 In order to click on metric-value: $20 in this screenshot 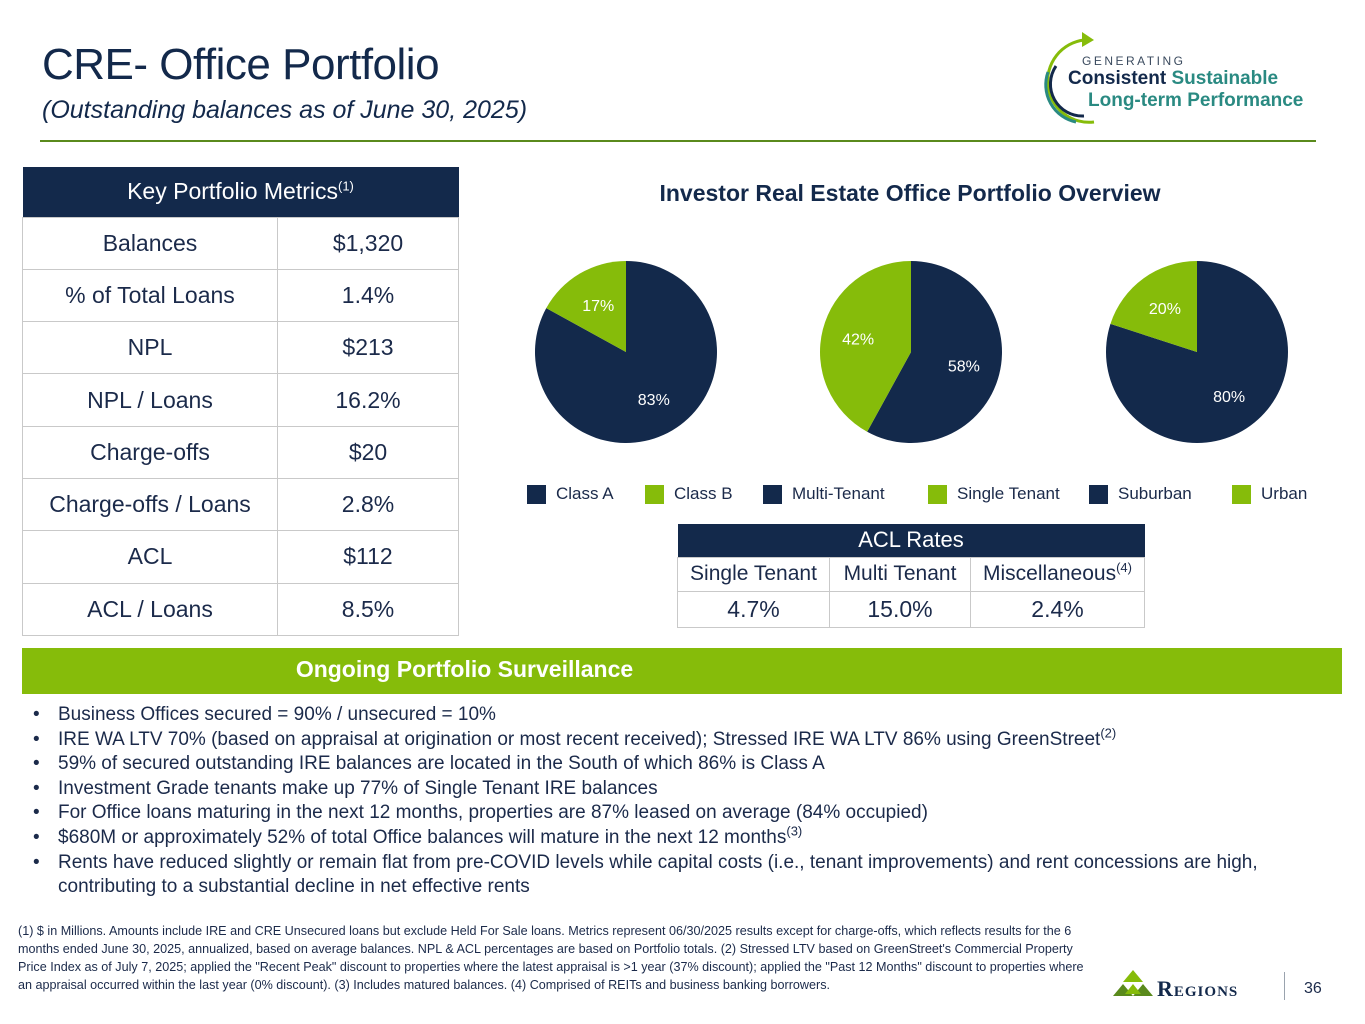, I will do `click(368, 452)`.